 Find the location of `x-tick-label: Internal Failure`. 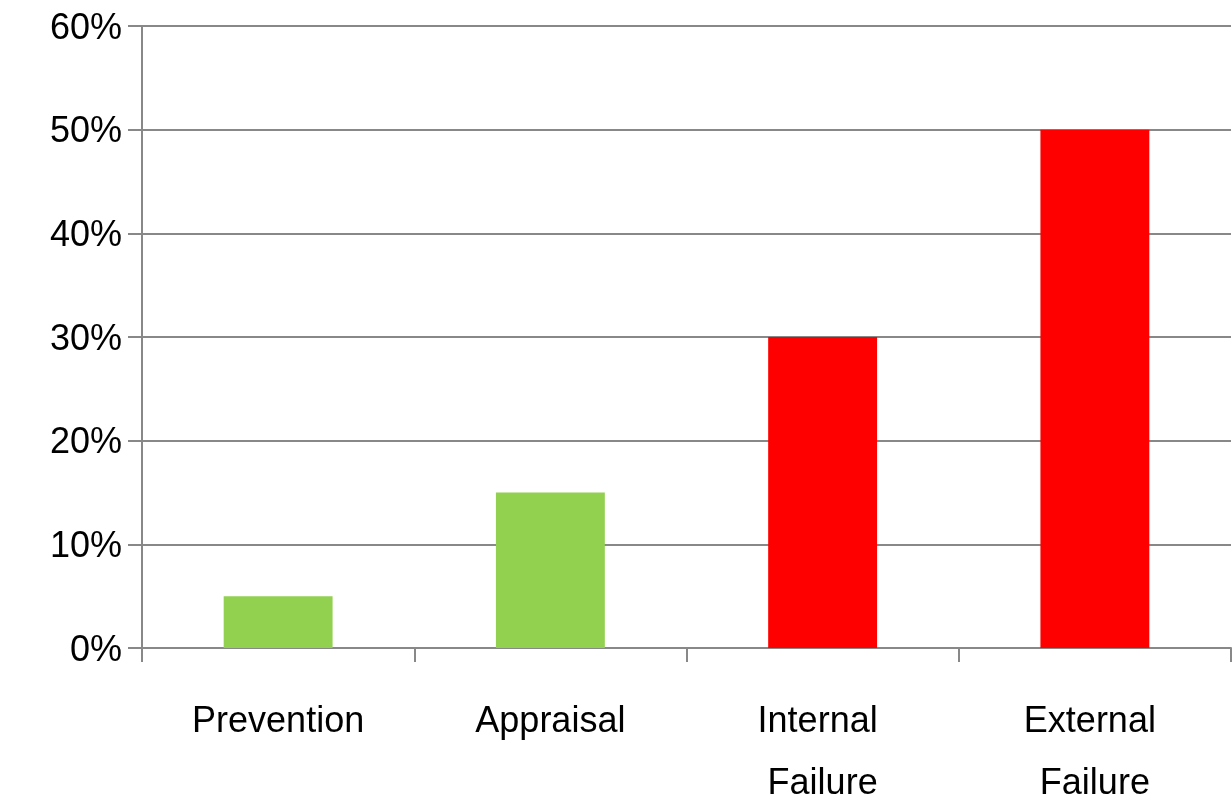

x-tick-label: Internal Failure is located at coordinates (822, 750).